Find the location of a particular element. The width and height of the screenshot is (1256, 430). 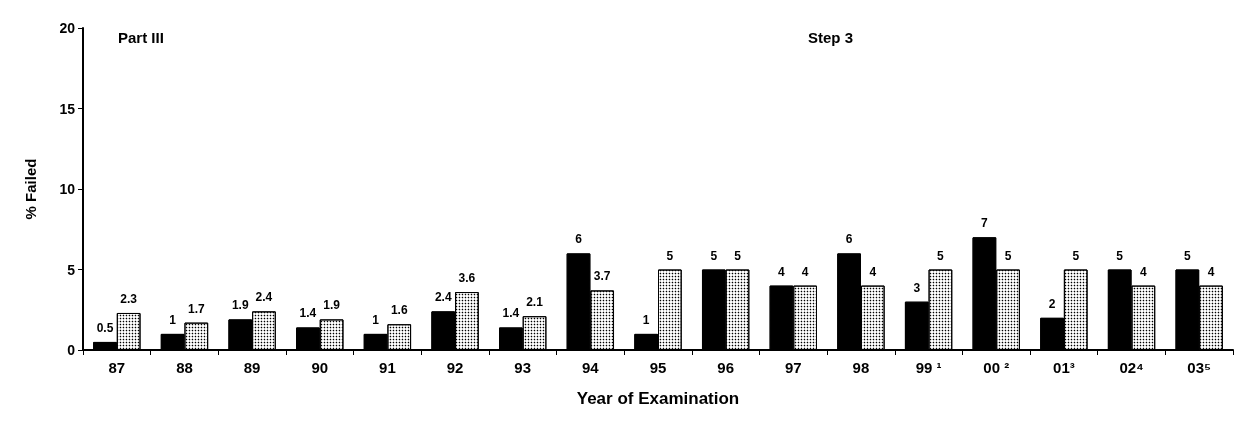

x-tick-label: 00 ² is located at coordinates (996, 367).